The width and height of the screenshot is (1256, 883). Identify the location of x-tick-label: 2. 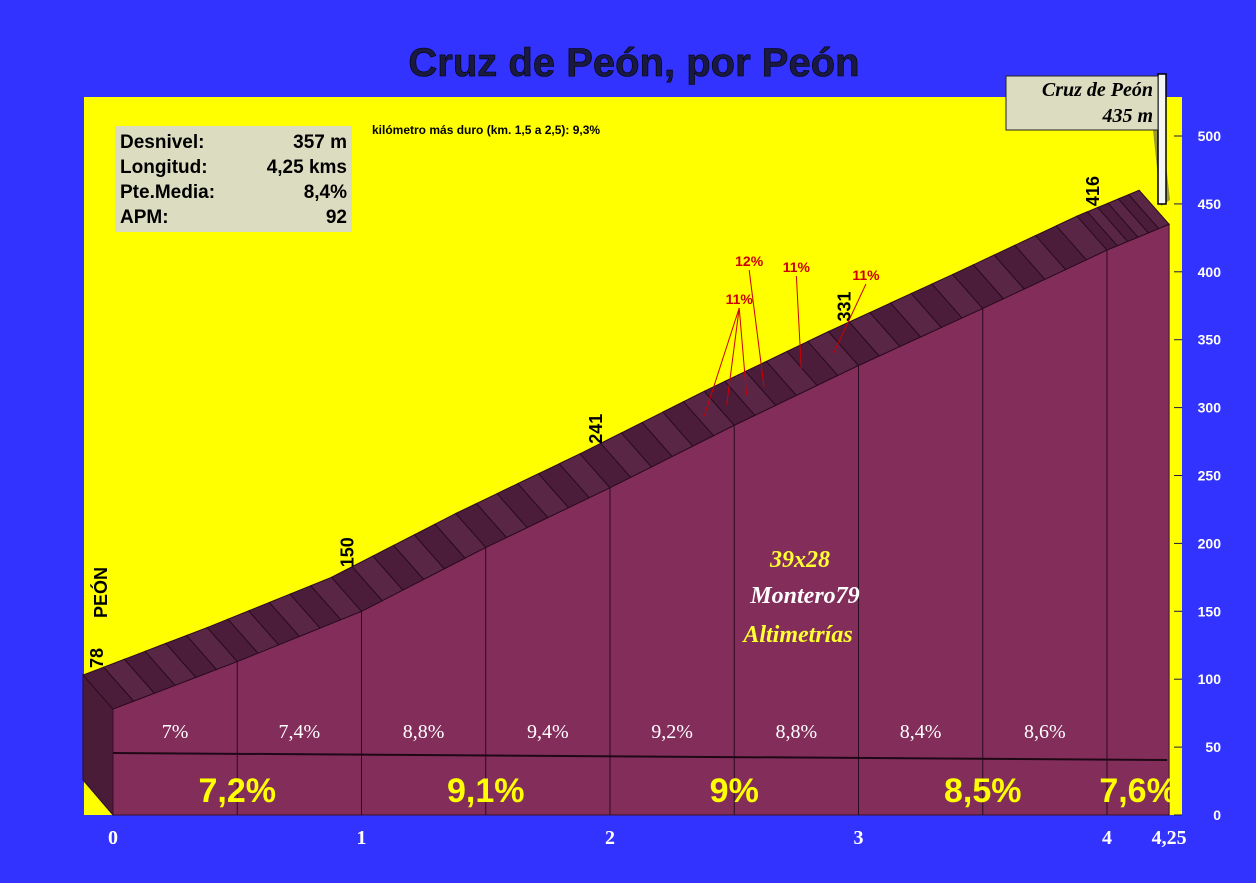
(610, 838).